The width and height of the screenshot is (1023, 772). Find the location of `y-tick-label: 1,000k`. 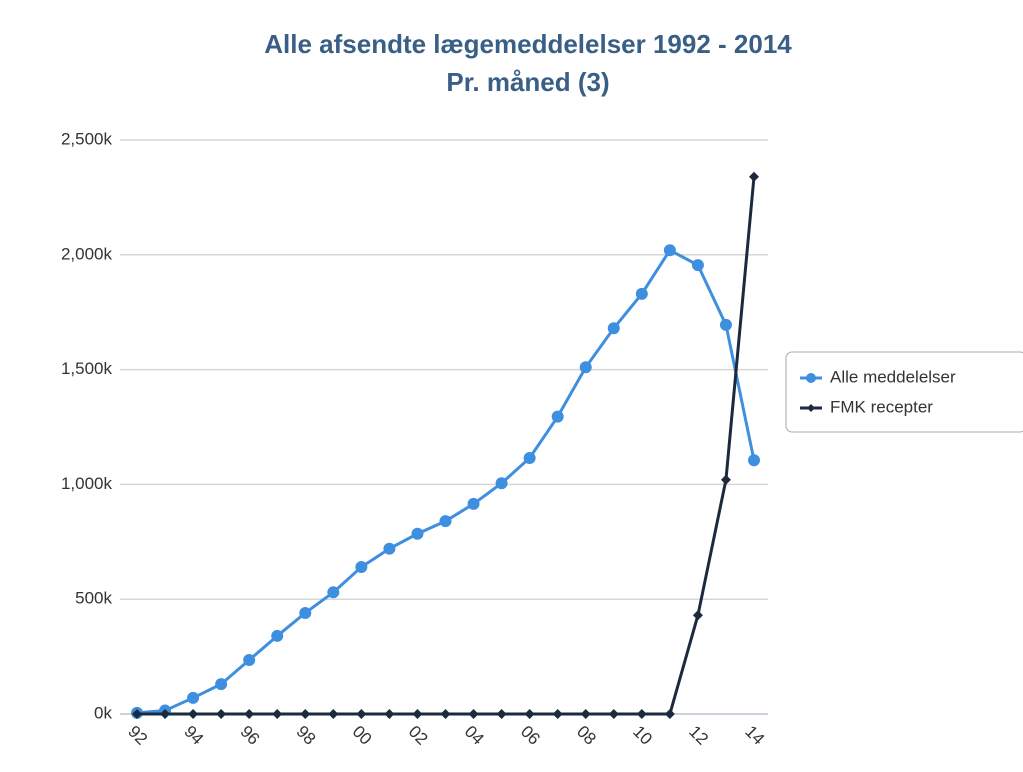

y-tick-label: 1,000k is located at coordinates (87, 483).